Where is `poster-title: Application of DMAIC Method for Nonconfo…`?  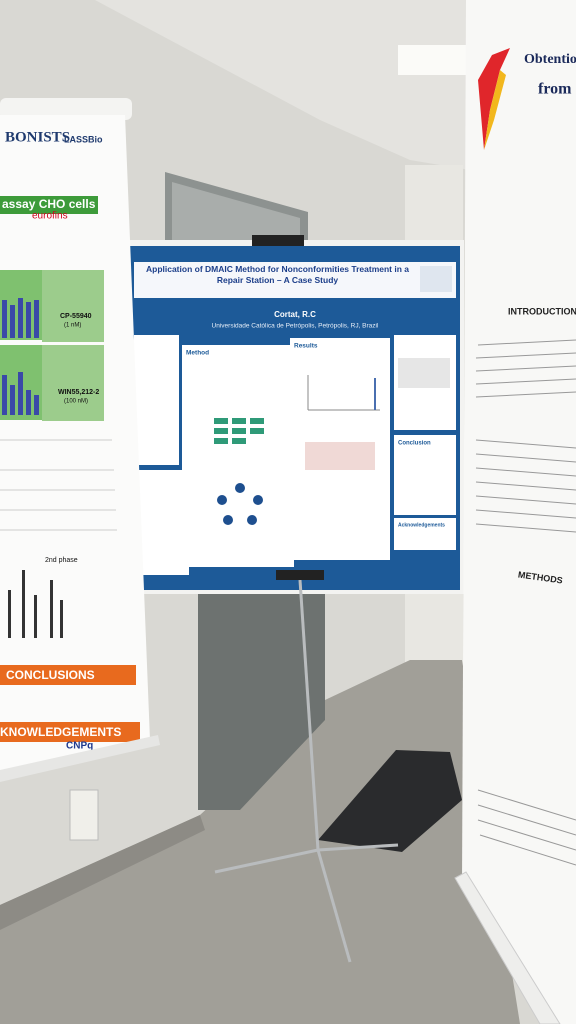
poster-title: Application of DMAIC Method for Nonconfo… is located at coordinates (277, 274).